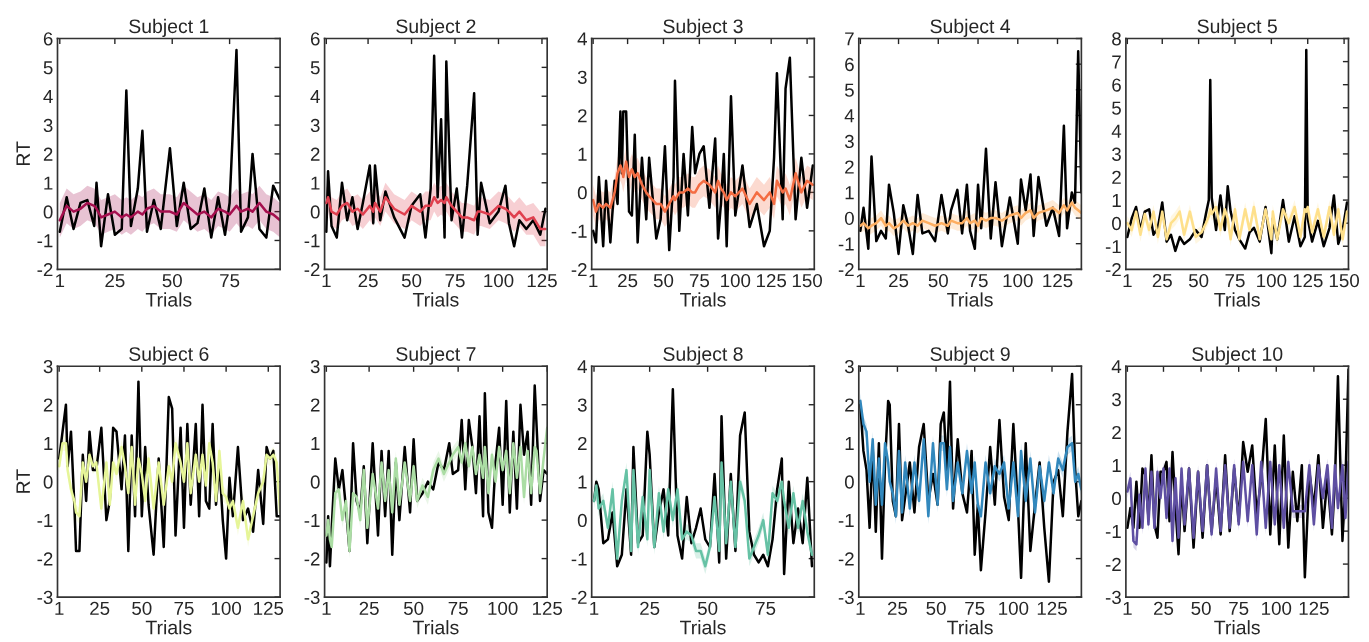  I want to click on y-tick-label: 7, so click(1116, 62).